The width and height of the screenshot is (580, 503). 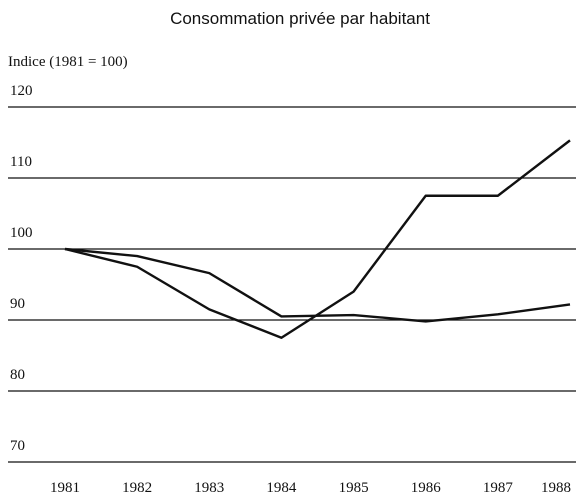 I want to click on x-tick-label: 1987, so click(x=498, y=488).